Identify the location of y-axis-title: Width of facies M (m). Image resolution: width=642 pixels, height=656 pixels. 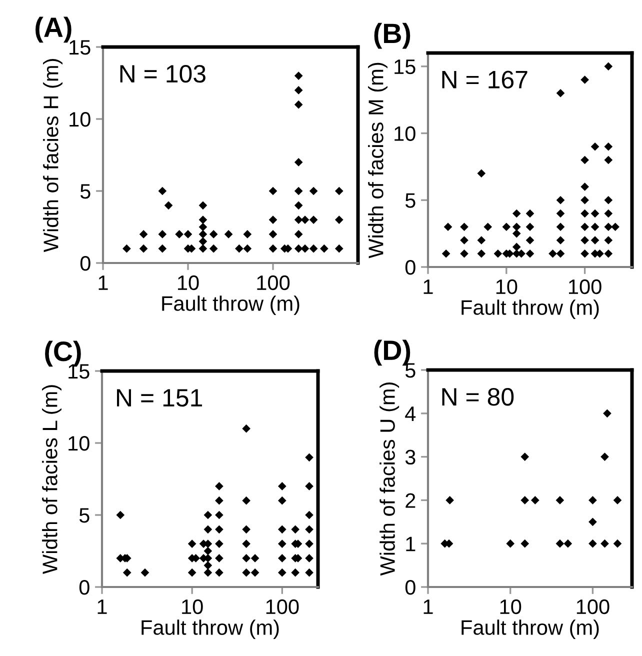
(378, 160).